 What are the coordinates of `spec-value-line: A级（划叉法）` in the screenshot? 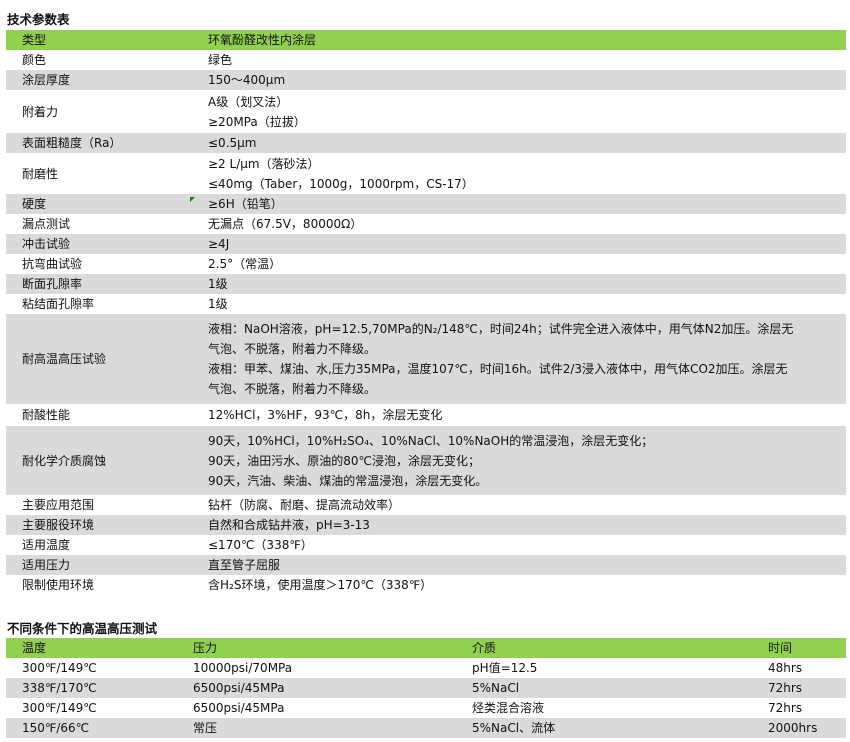 It's located at (248, 101).